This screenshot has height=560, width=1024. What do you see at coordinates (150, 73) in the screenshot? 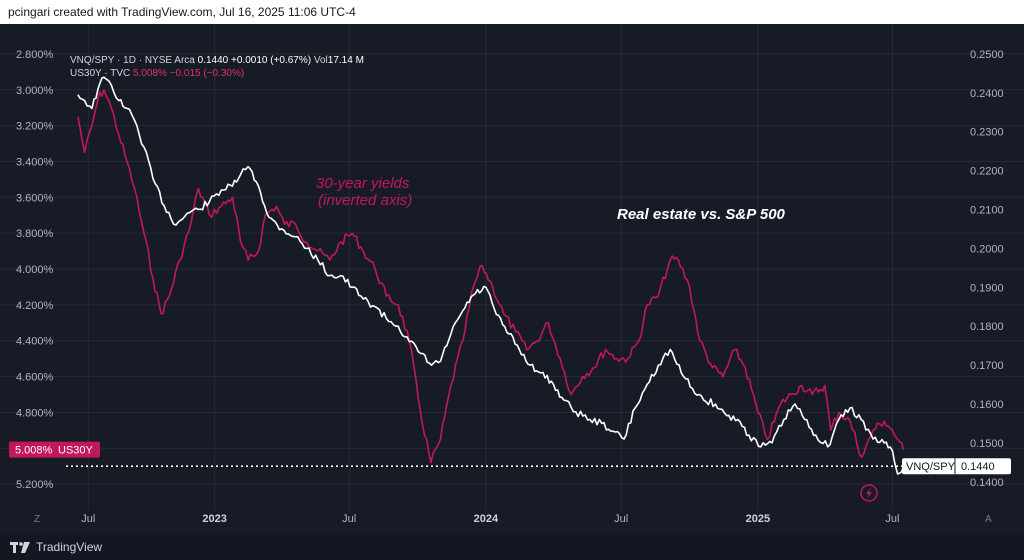
I see `legend-us30y-last: 5.008%` at bounding box center [150, 73].